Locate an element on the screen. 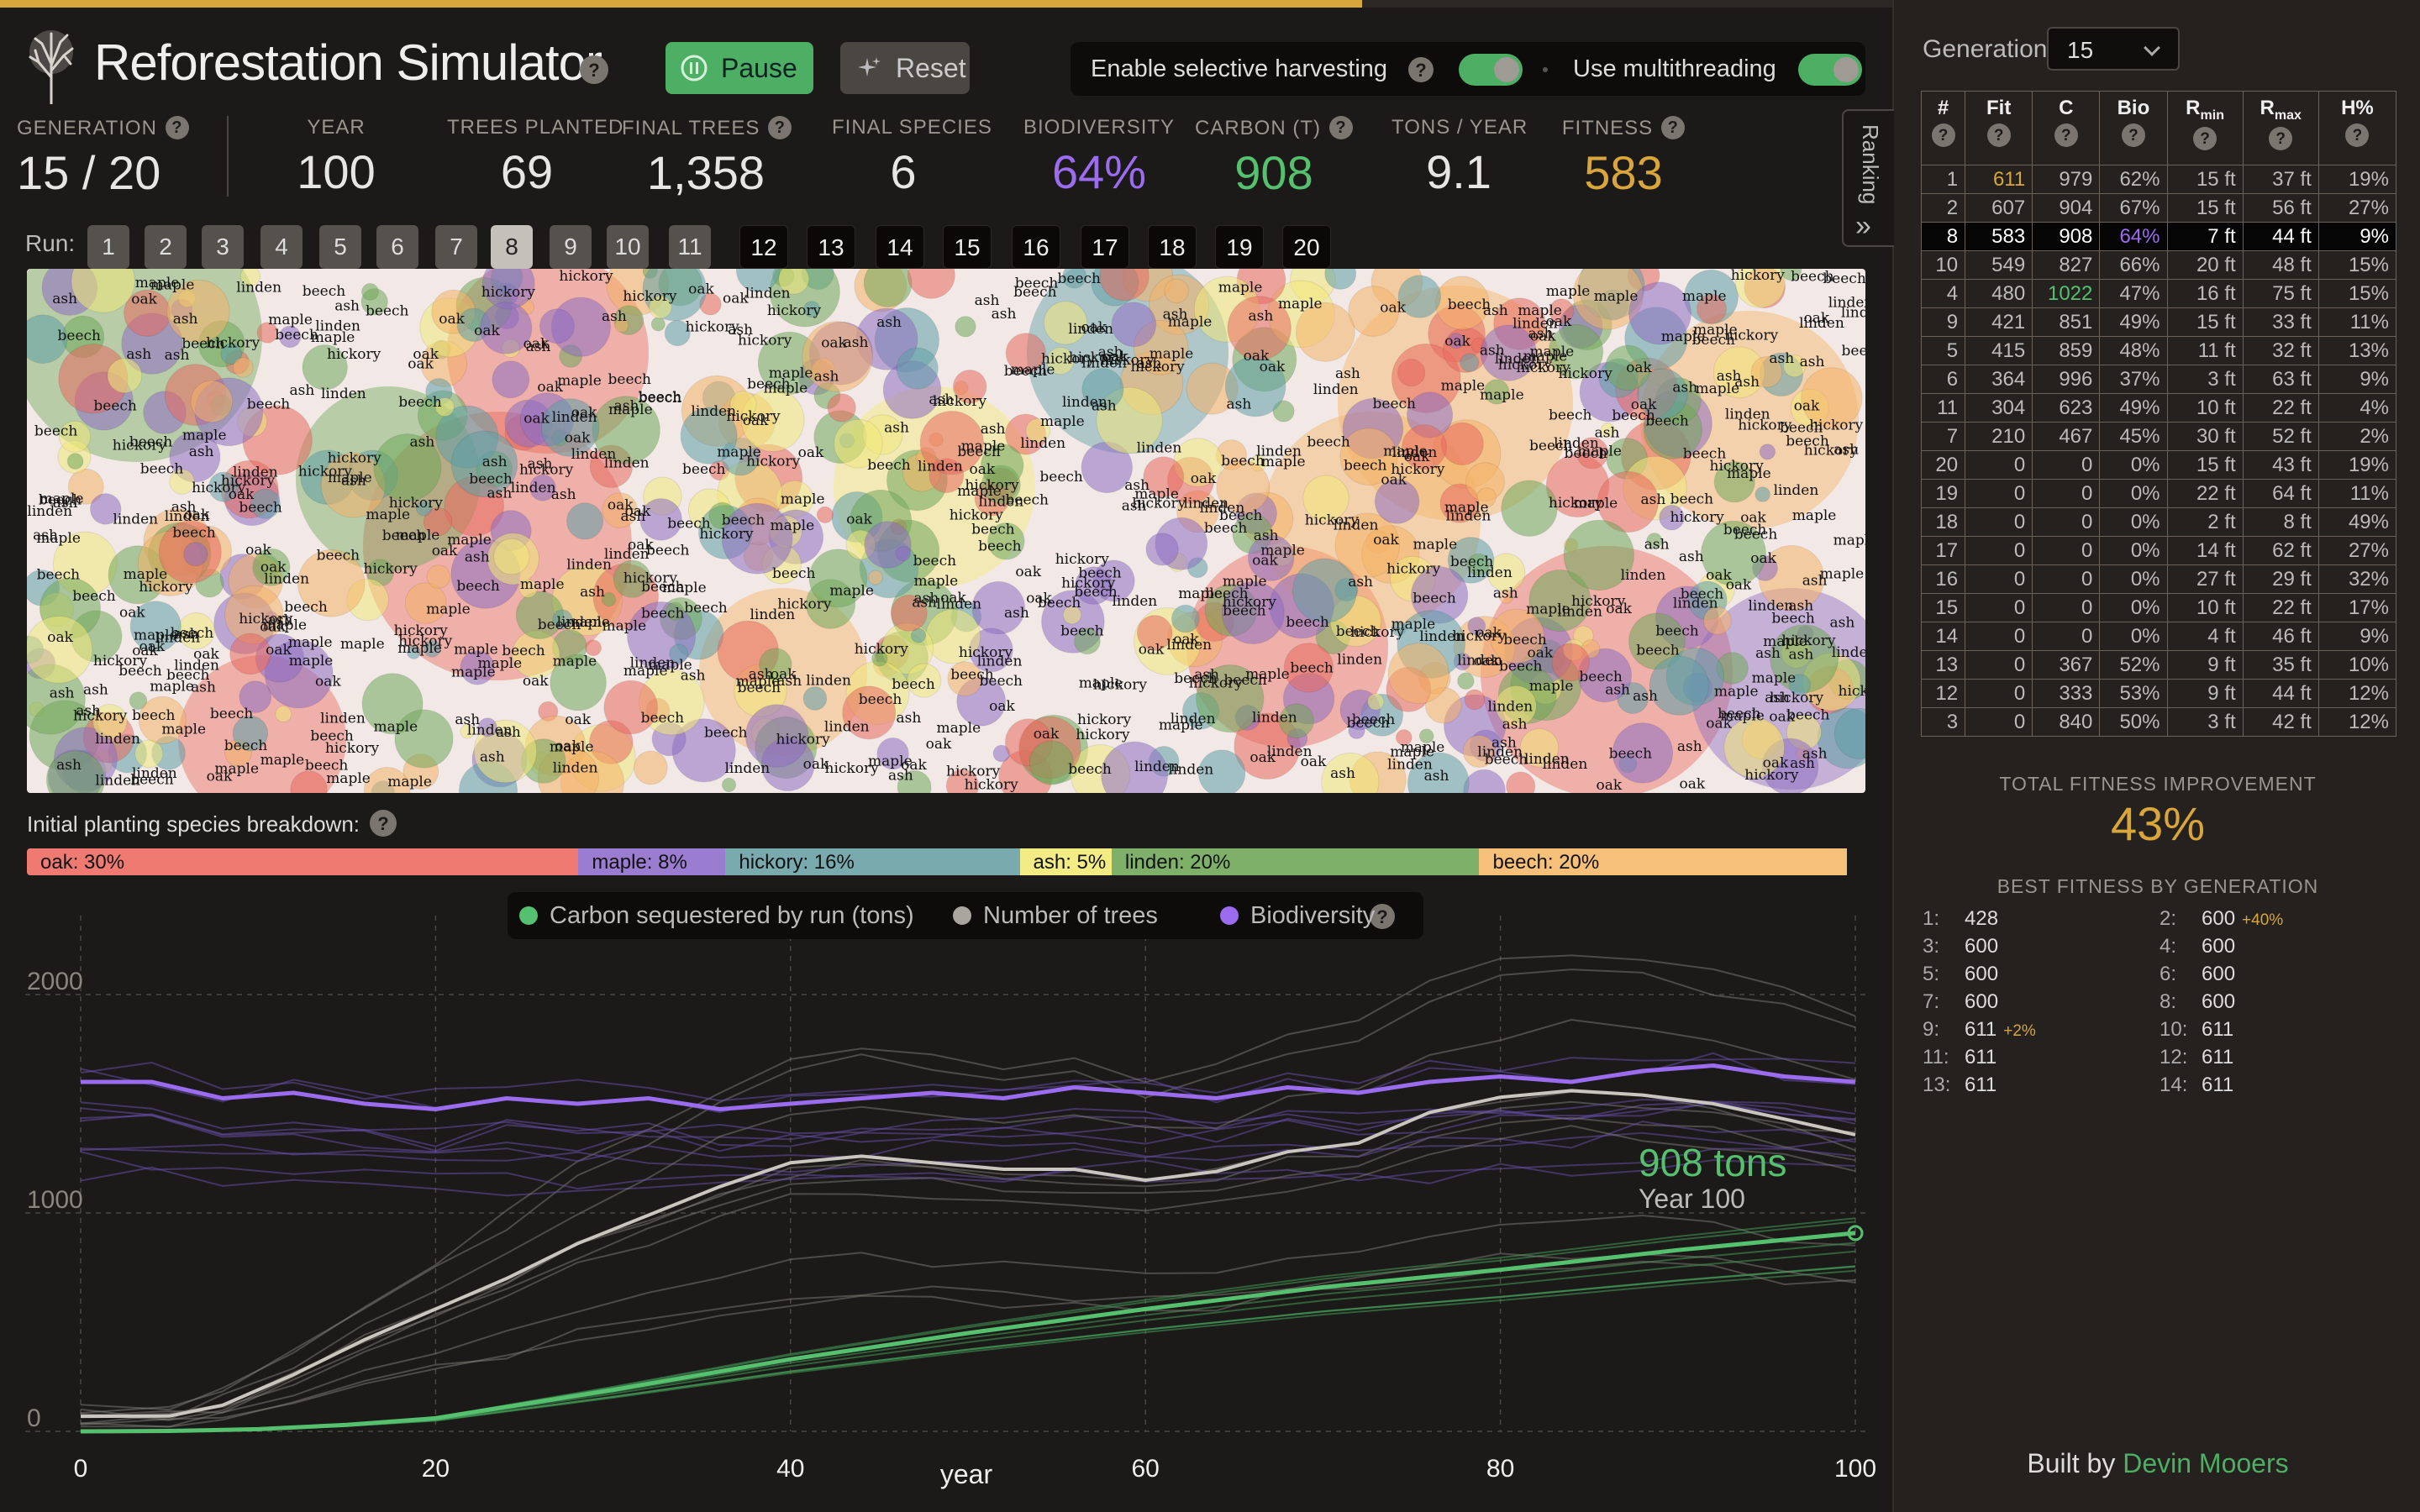 The height and width of the screenshot is (1512, 2420). ranking-row: 20 0 0 0% 15 ft 43 ft 19% is located at coordinates (2158, 465).